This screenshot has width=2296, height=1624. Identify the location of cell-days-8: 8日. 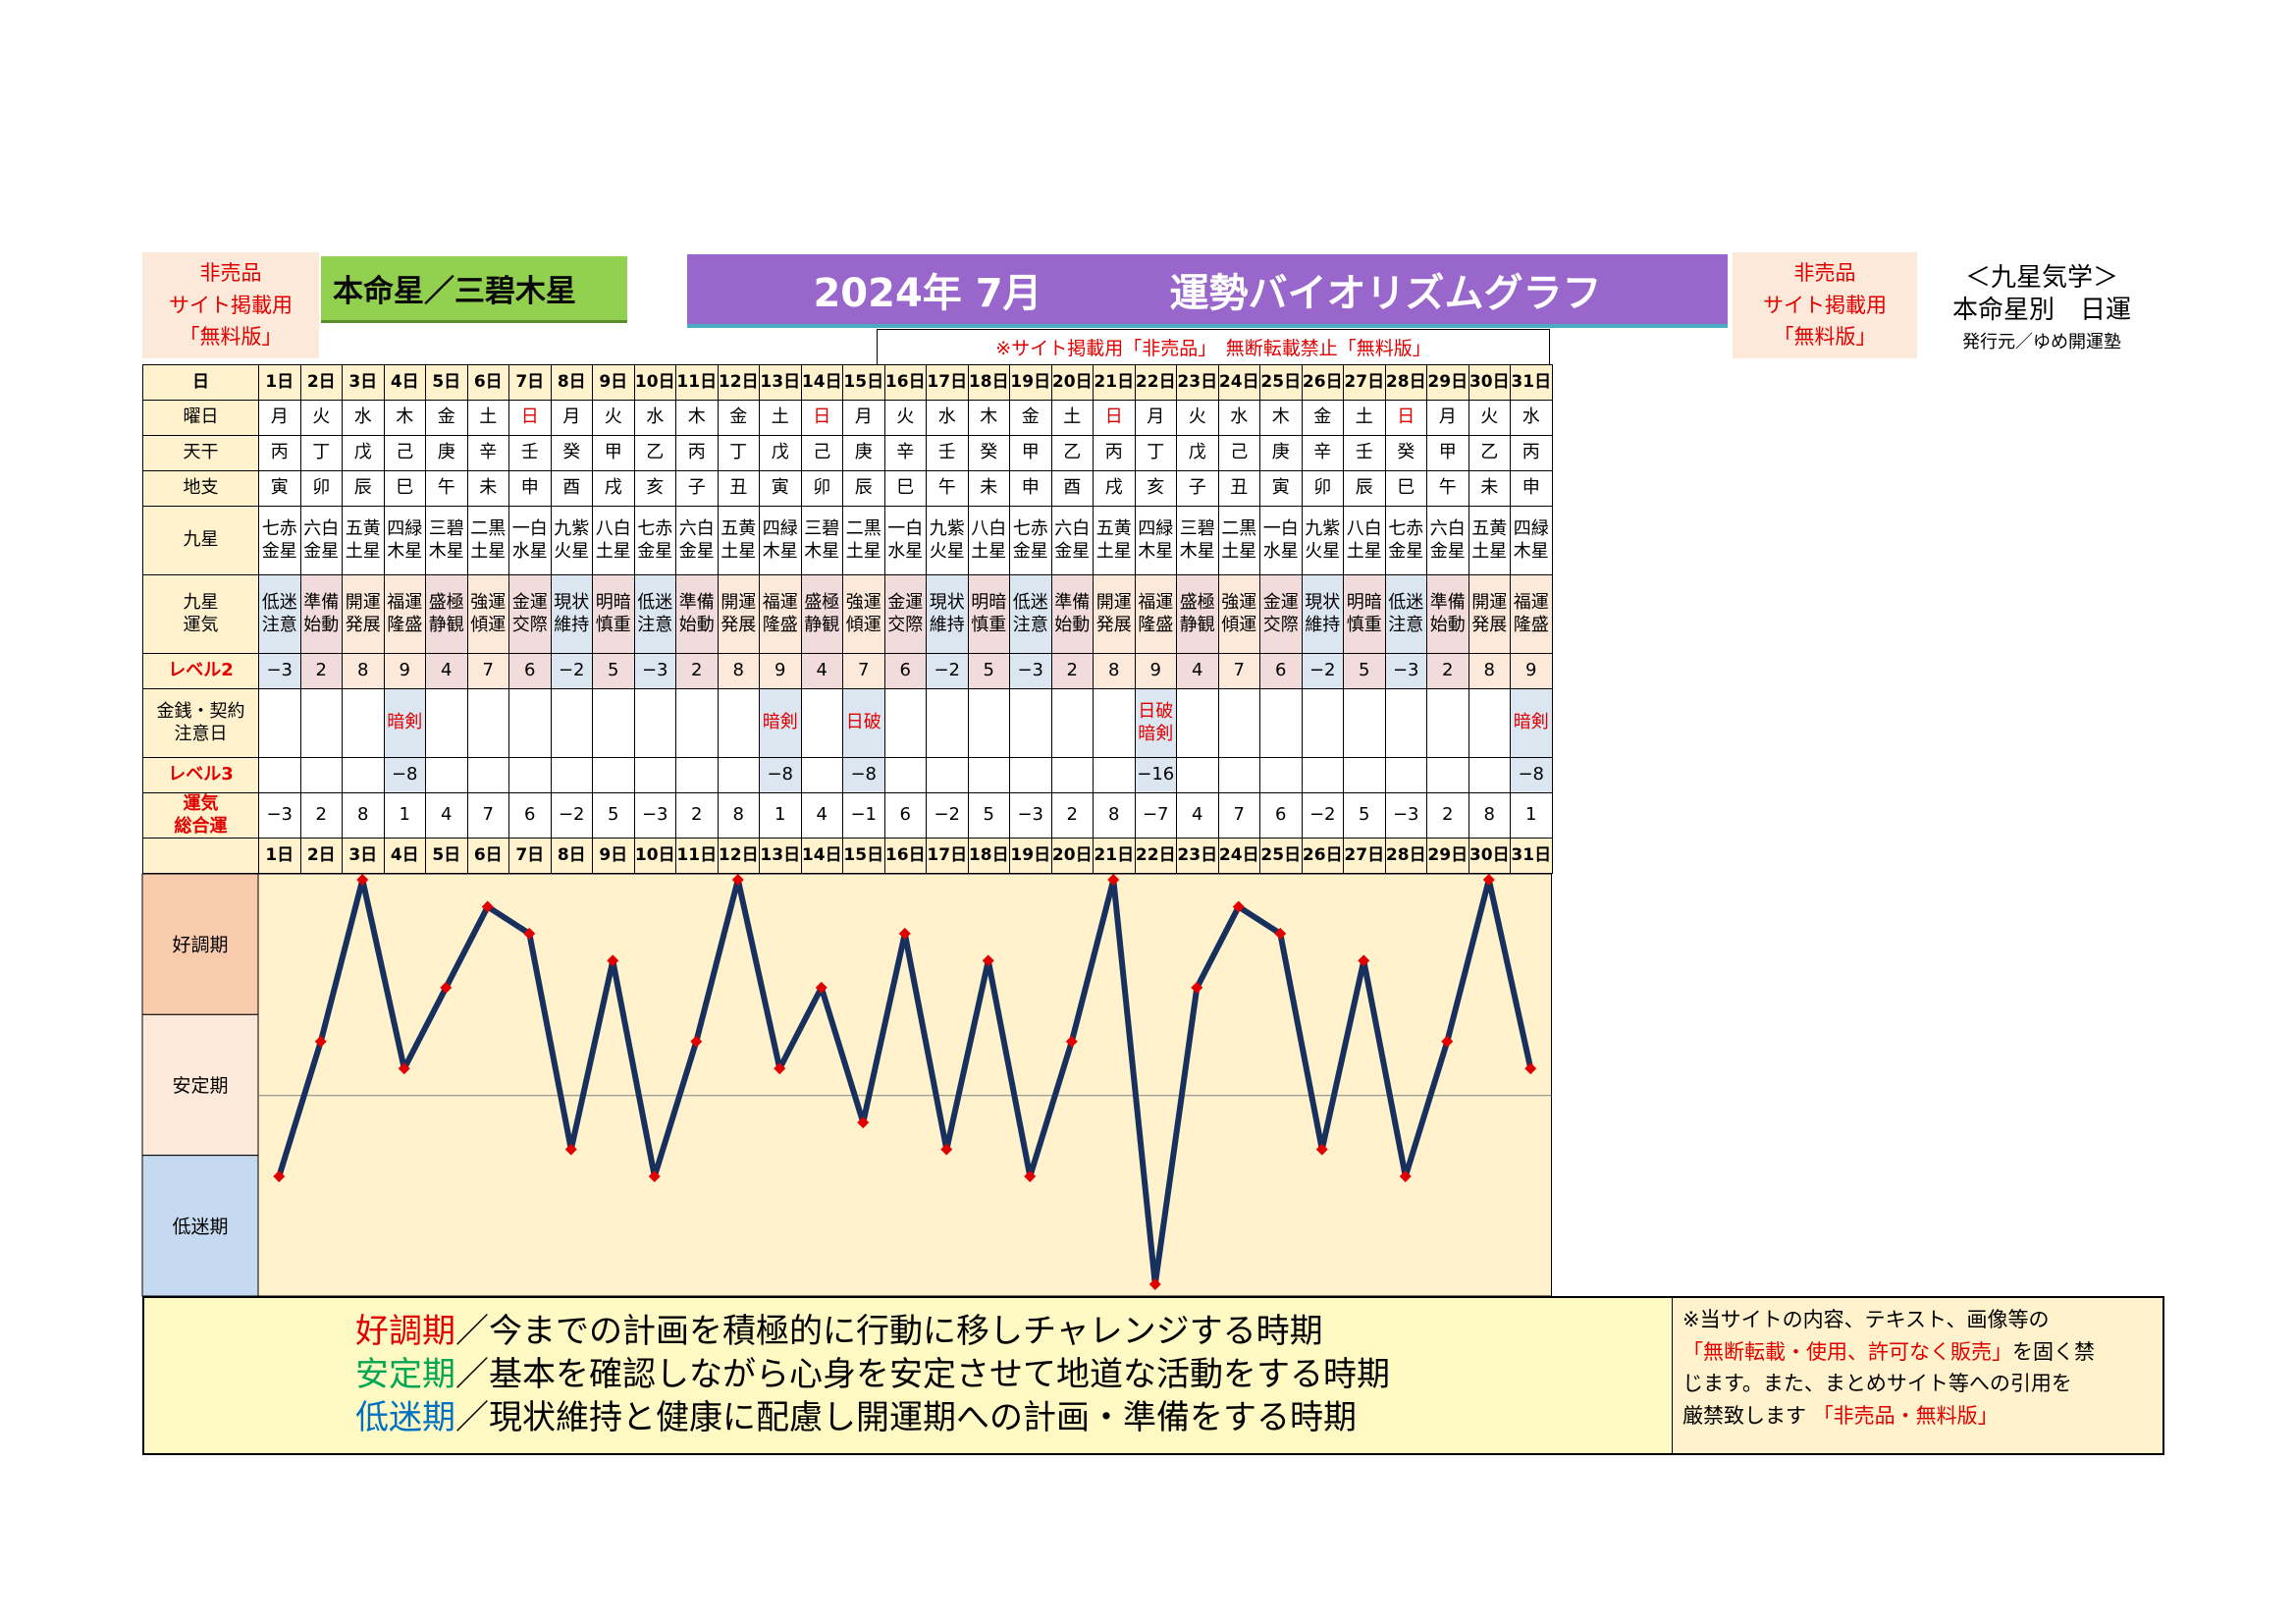
(571, 856).